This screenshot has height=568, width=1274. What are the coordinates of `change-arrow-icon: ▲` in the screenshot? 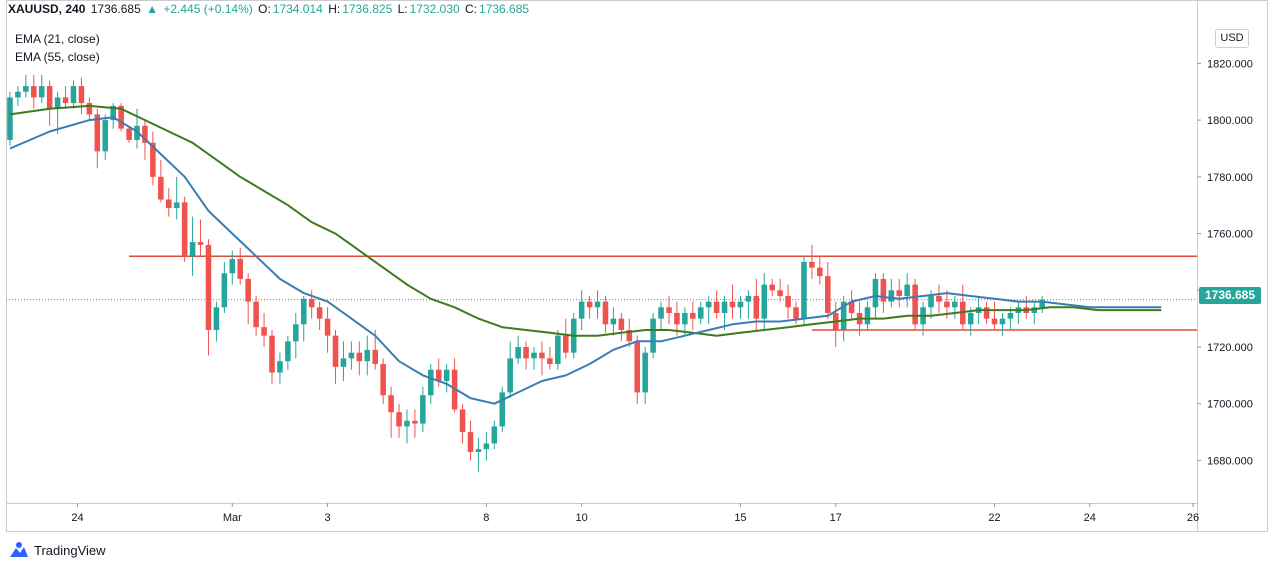 It's located at (152, 9).